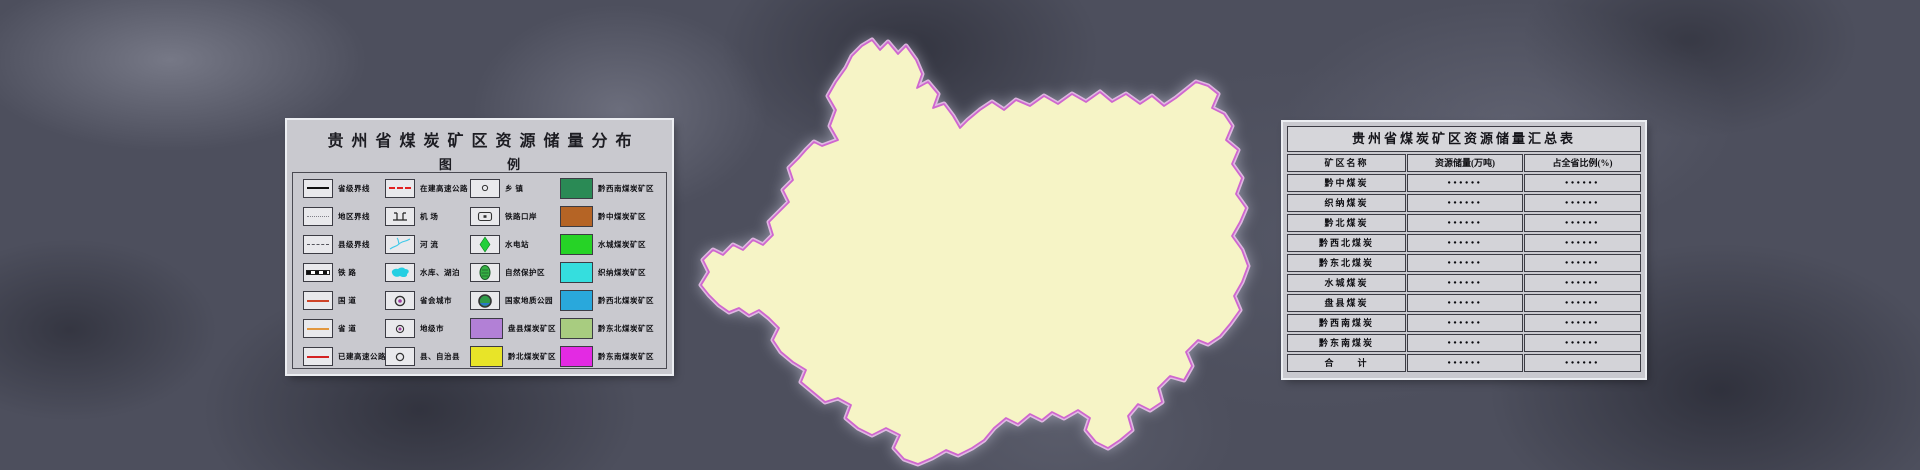 Image resolution: width=1920 pixels, height=470 pixels. I want to click on table-header-cell: 矿区名称, so click(1346, 163).